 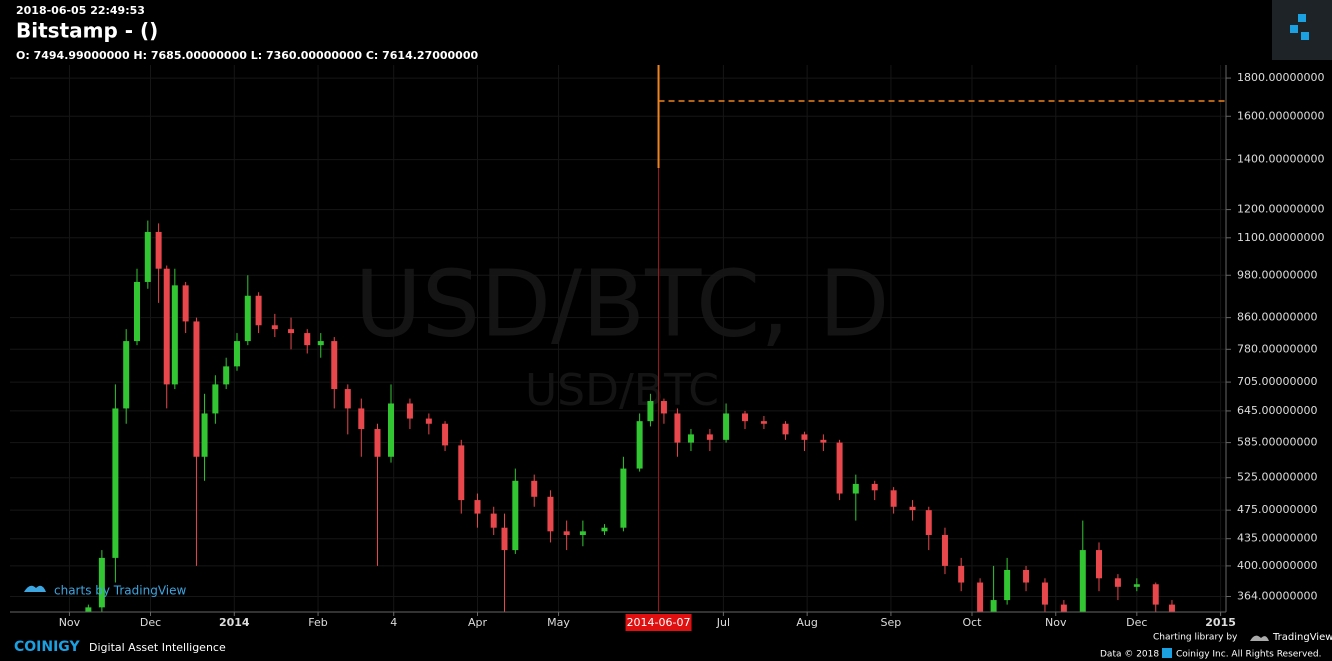 What do you see at coordinates (1277, 538) in the screenshot?
I see `y-tick-label: 435.00000000` at bounding box center [1277, 538].